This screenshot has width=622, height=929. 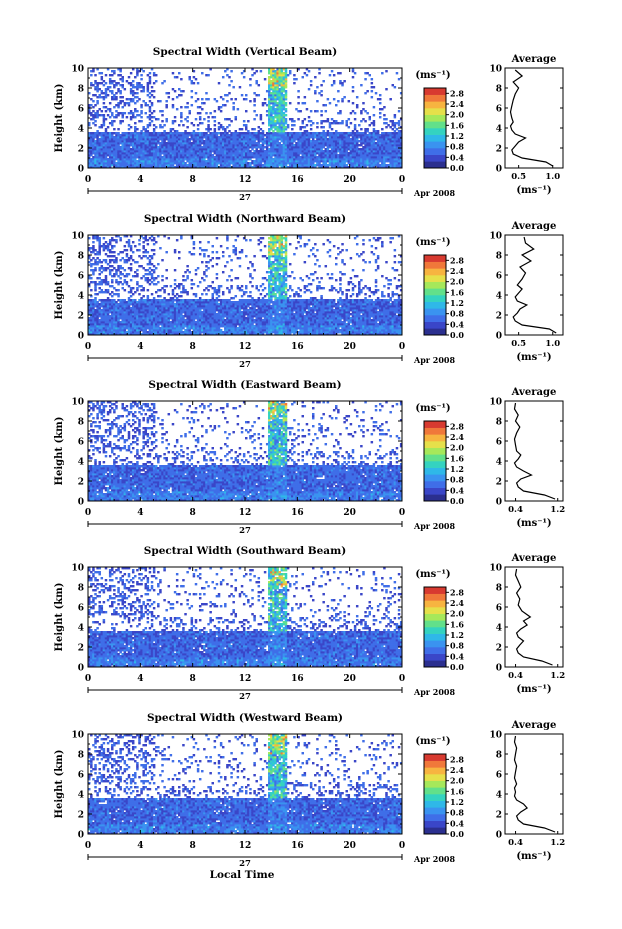 What do you see at coordinates (245, 52) in the screenshot?
I see `chart-title: Spectral Width (Vertical Beam)` at bounding box center [245, 52].